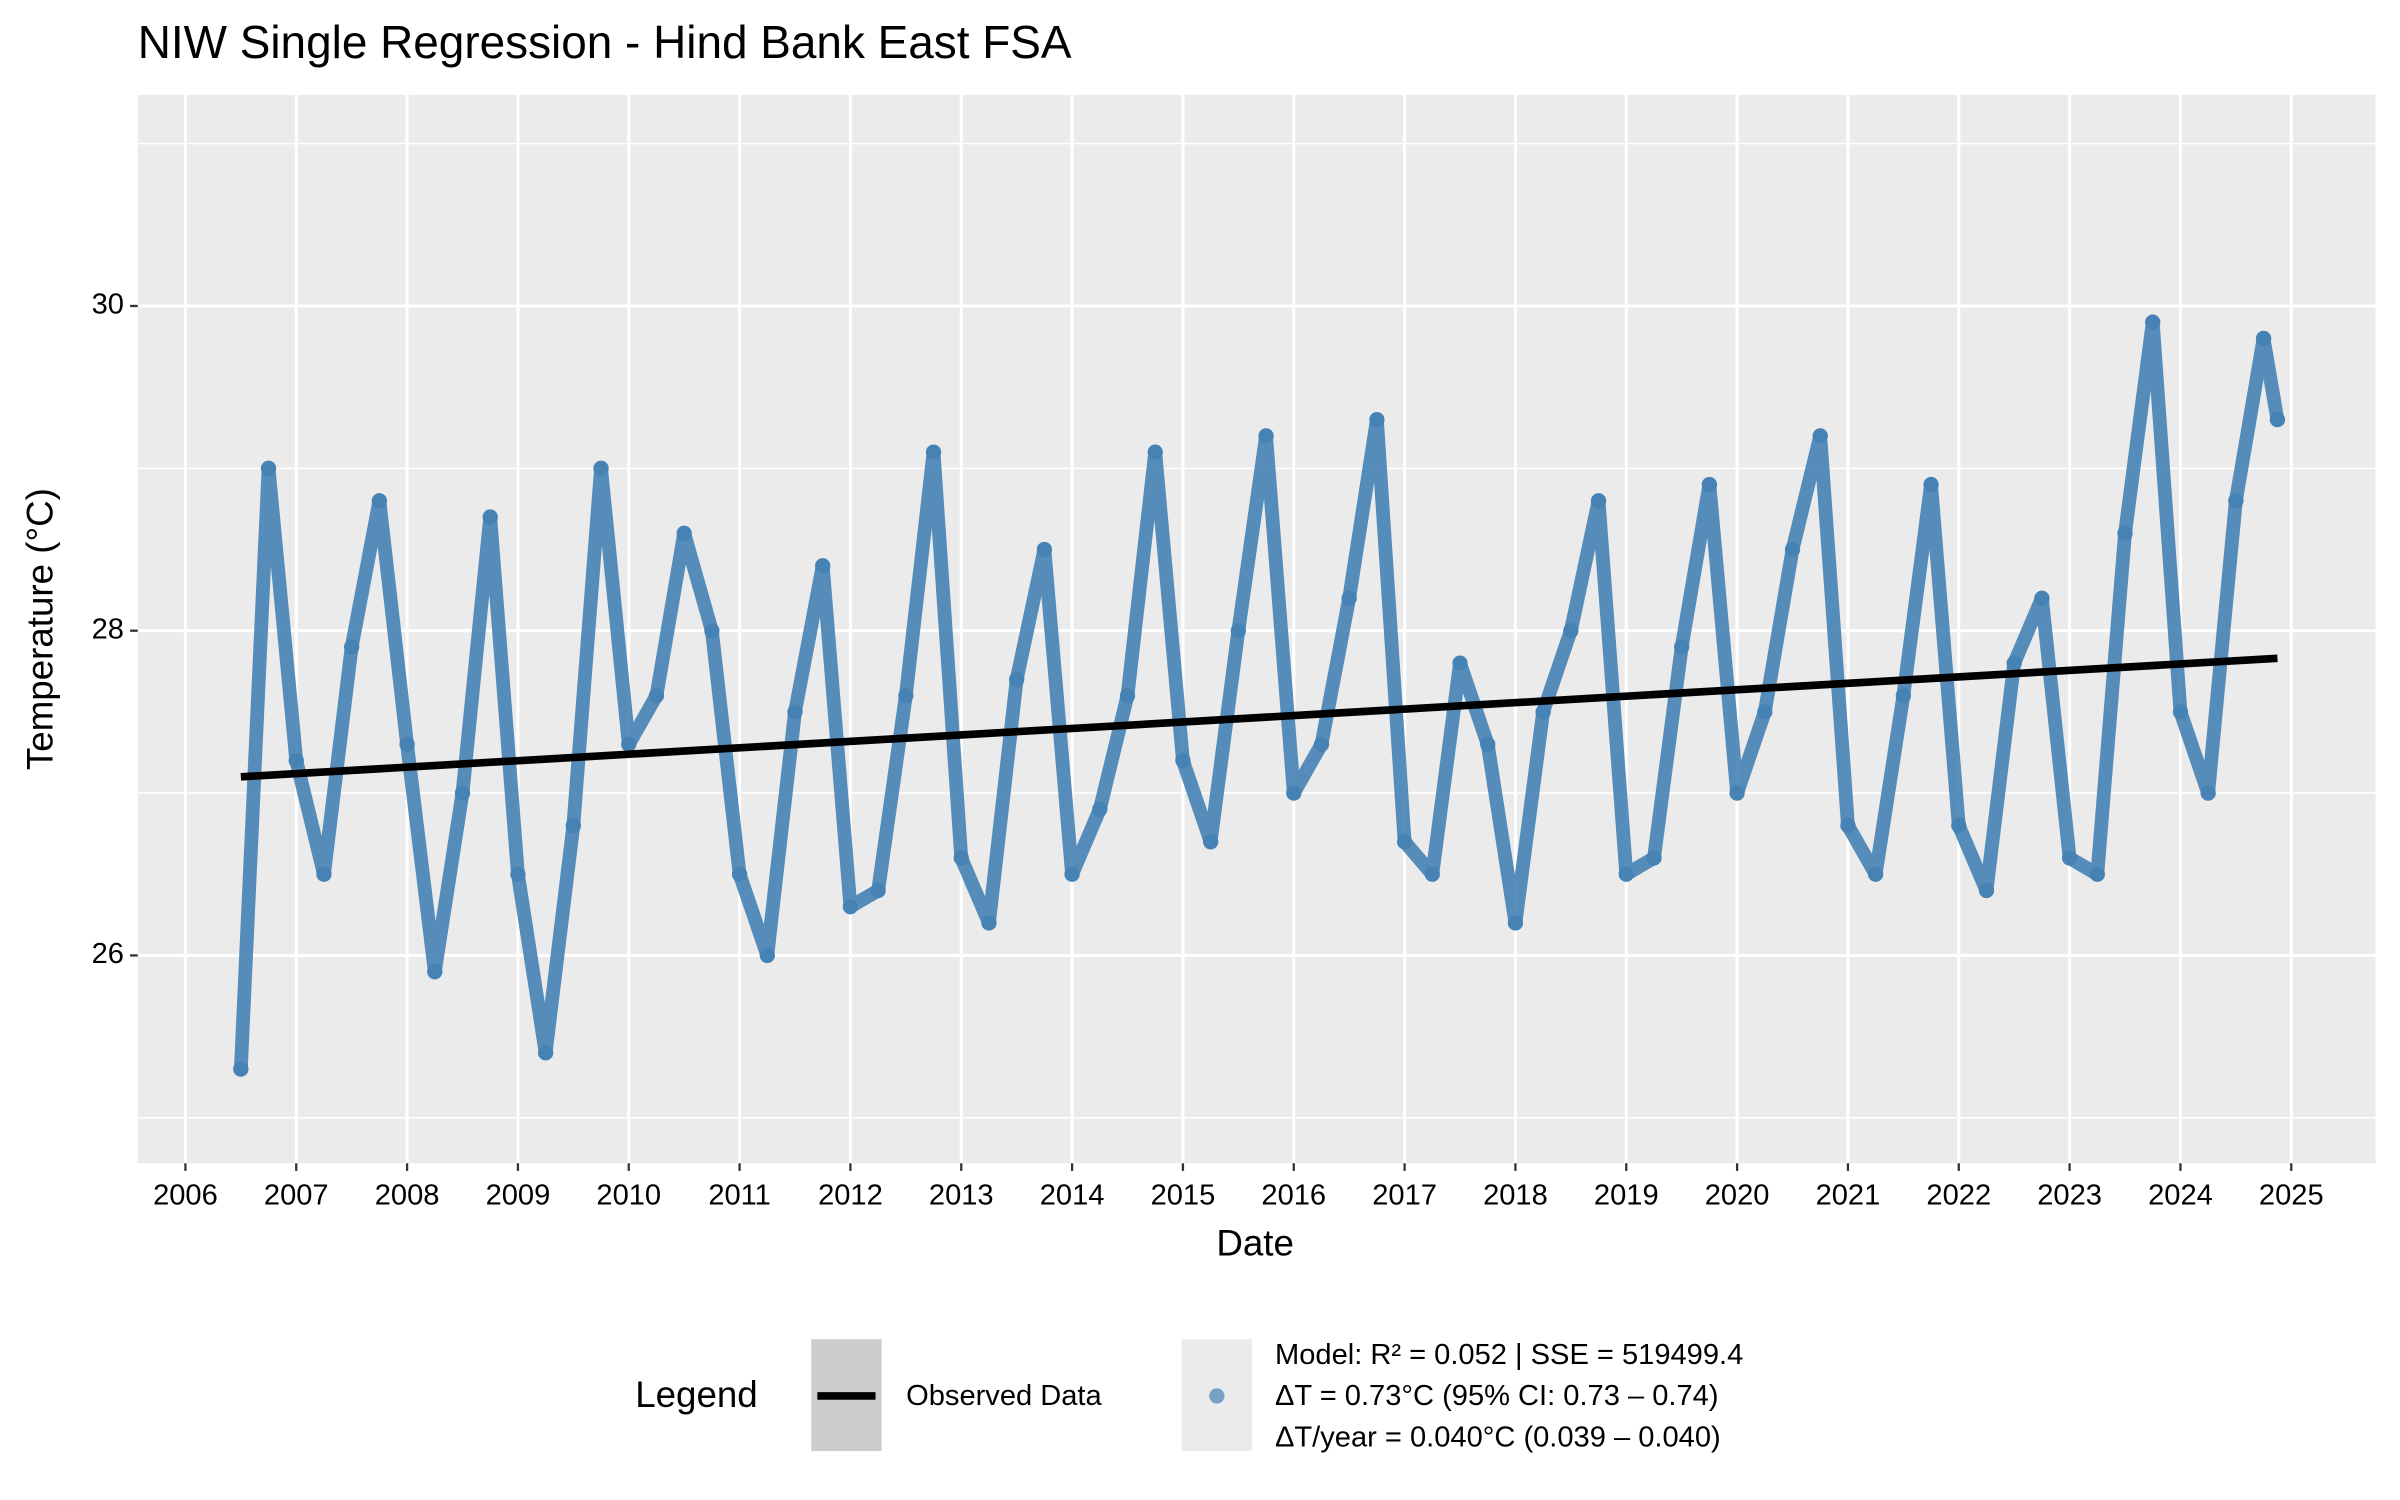 The image size is (2400, 1500). Describe the element at coordinates (40, 629) in the screenshot. I see `y-axis-label: Temperature (°C)` at that location.